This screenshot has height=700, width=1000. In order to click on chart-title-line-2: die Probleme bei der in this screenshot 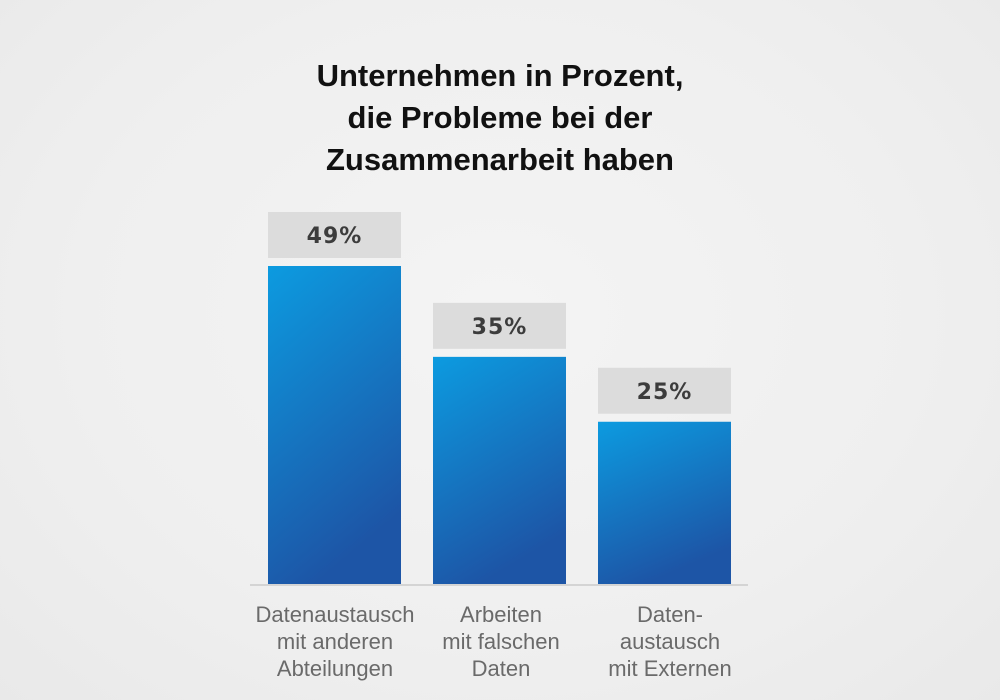, I will do `click(500, 117)`.